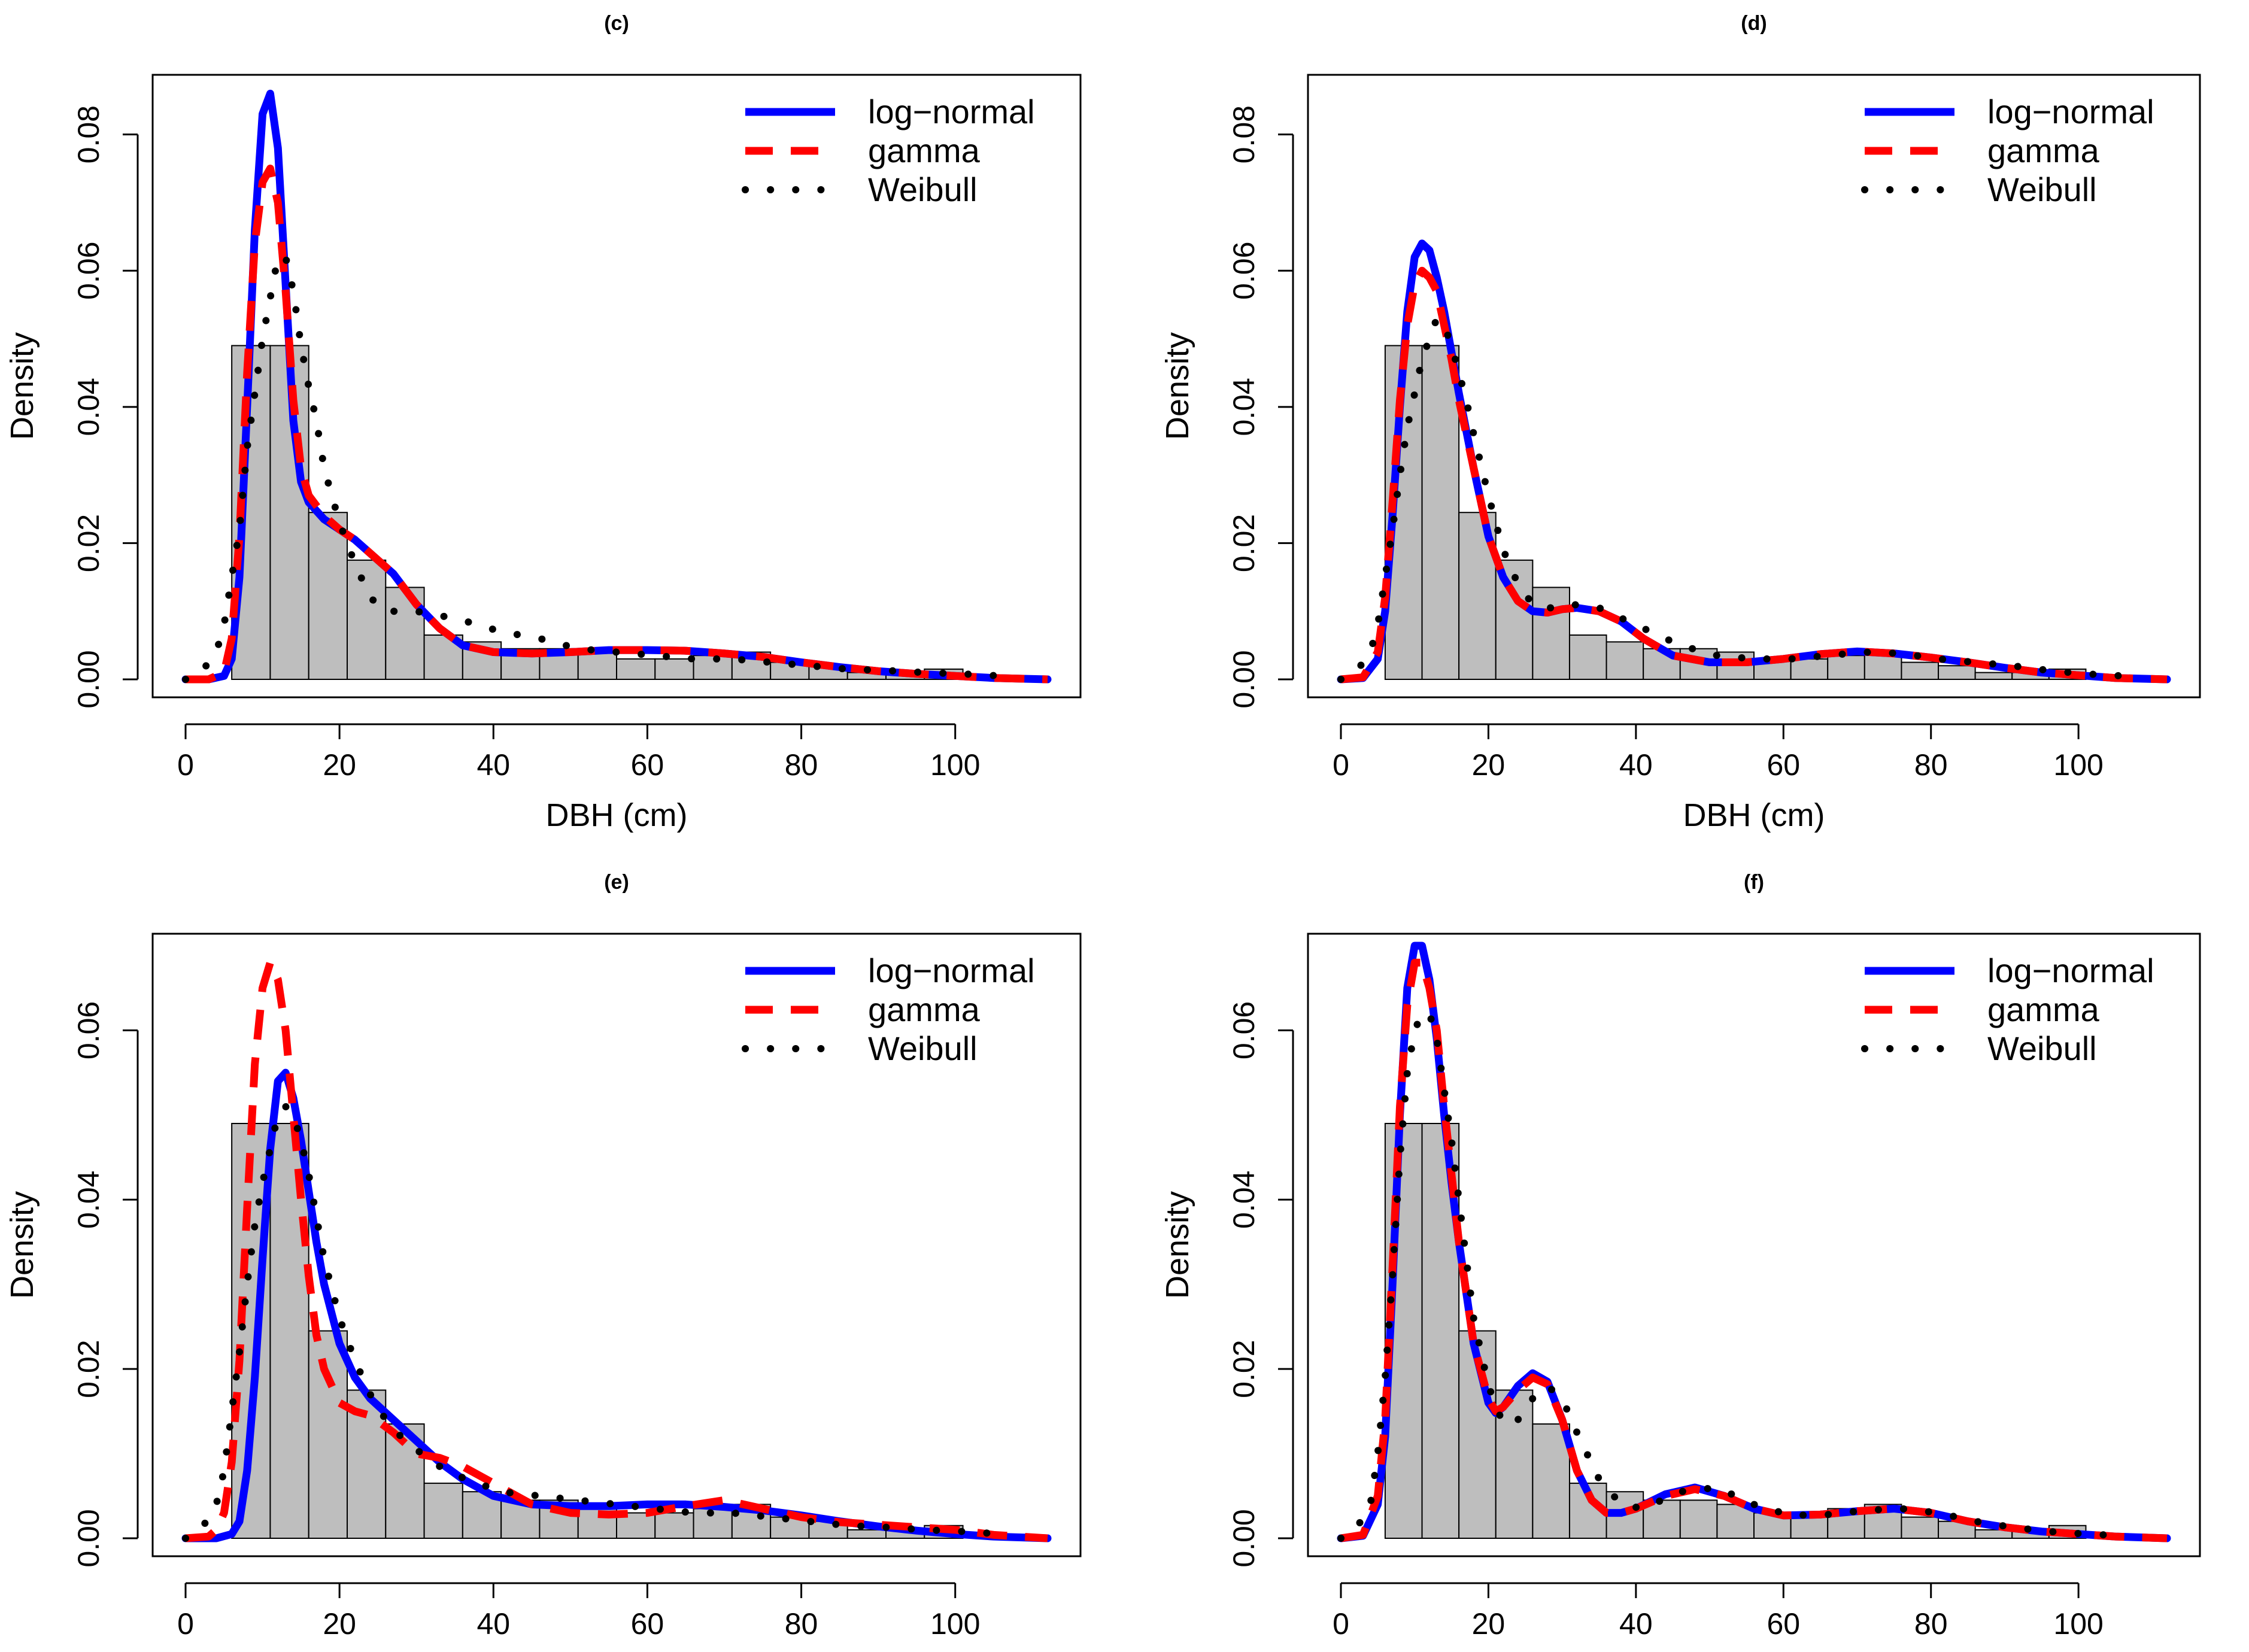  I want to click on panel-title: (d), so click(1754, 23).